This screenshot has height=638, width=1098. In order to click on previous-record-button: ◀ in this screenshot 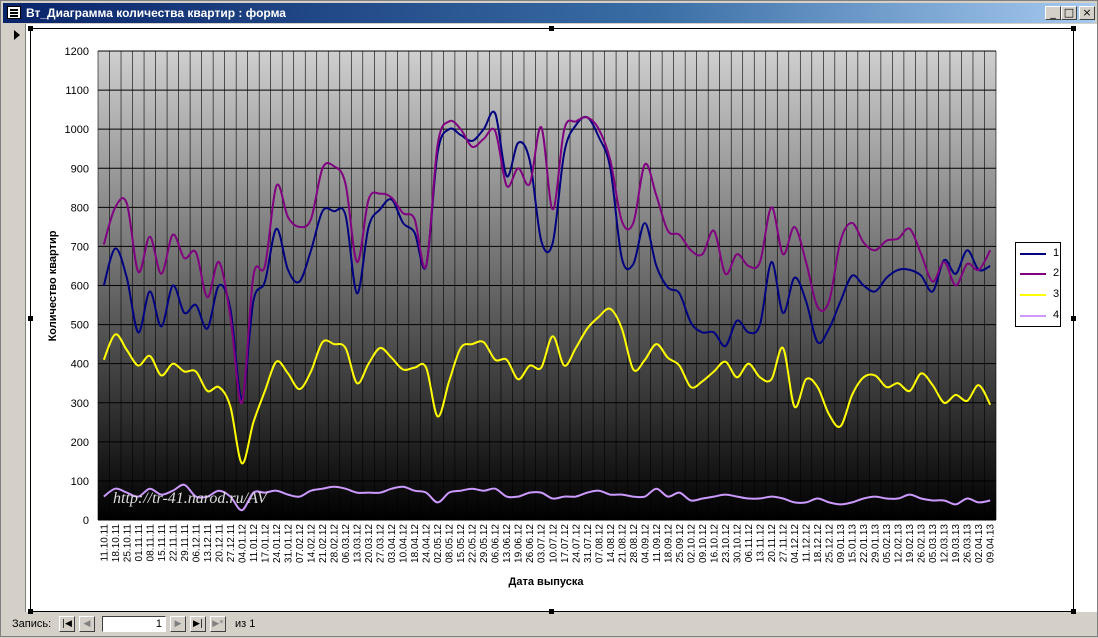, I will do `click(87, 624)`.